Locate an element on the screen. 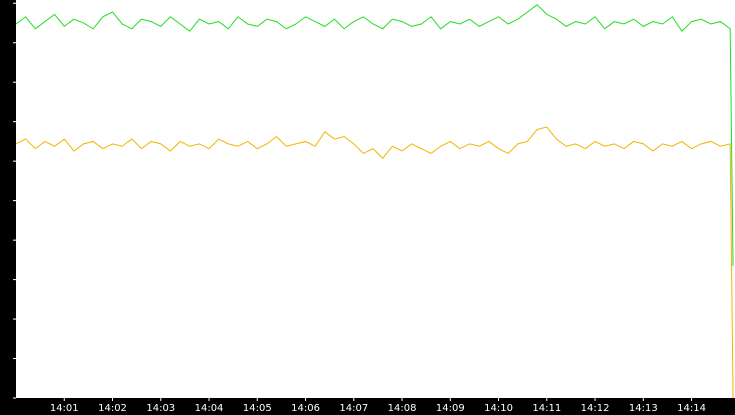 The width and height of the screenshot is (735, 415). x-tick-label: 14:04 is located at coordinates (209, 408).